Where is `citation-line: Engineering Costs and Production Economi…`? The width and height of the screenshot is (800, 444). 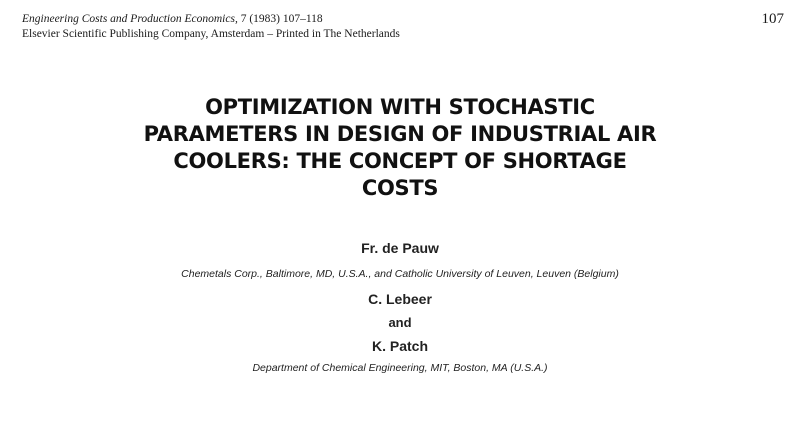
citation-line: Engineering Costs and Production Economi… is located at coordinates (211, 19).